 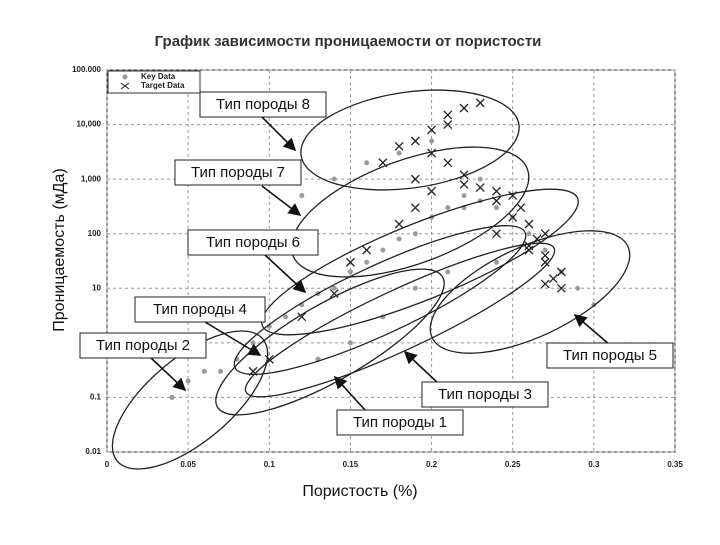 I want to click on annotation: Тип породы 8, so click(x=263, y=104).